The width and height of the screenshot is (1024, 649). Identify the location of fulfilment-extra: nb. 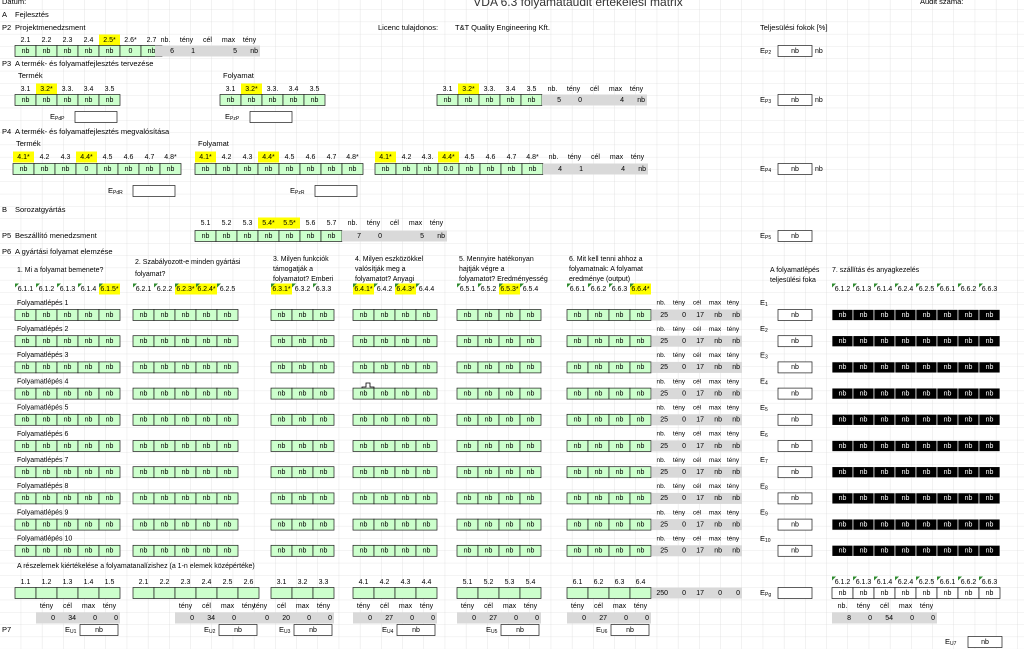
(819, 100).